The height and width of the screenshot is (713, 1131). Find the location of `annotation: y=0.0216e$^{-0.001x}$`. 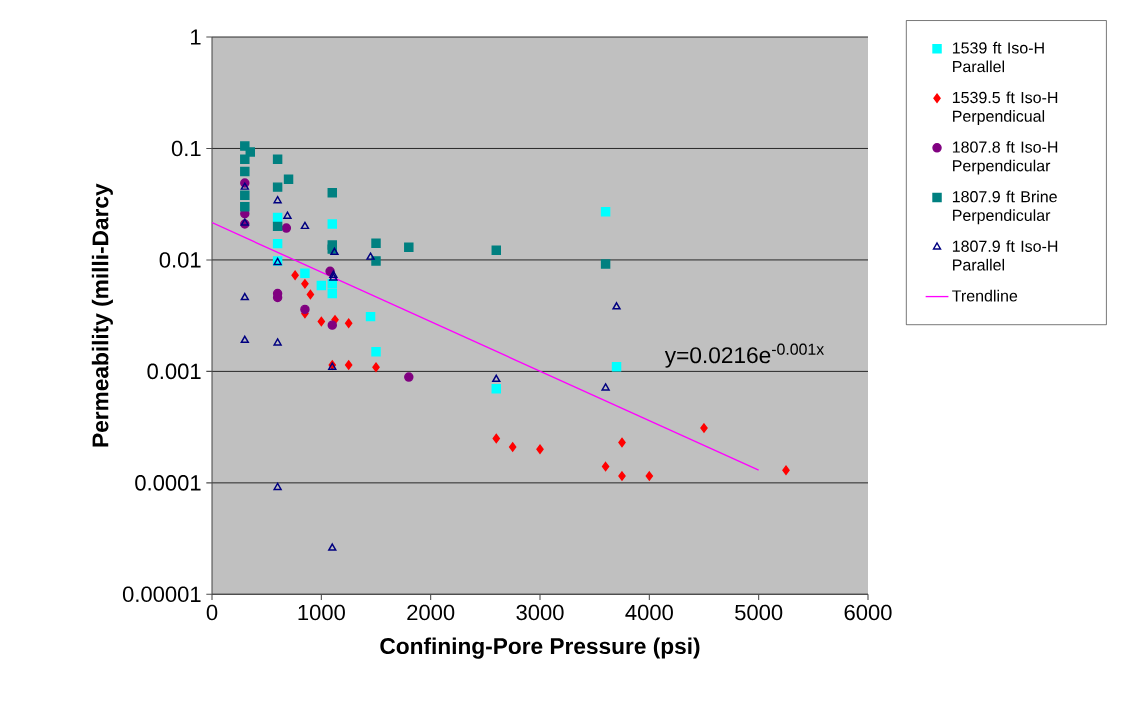

annotation: y=0.0216e$^{-0.001x}$ is located at coordinates (744, 355).